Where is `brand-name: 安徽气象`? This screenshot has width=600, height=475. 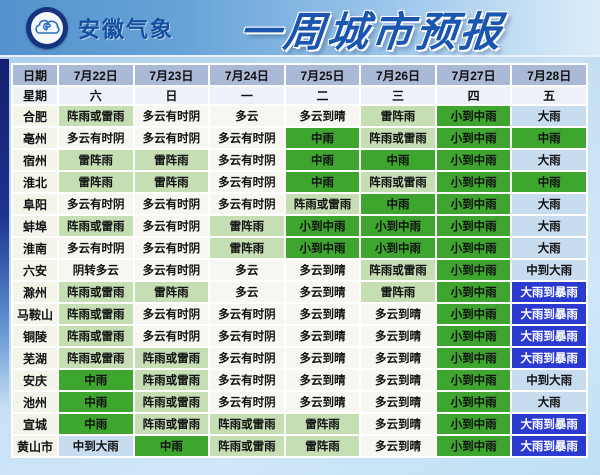 brand-name: 安徽气象 is located at coordinates (126, 29).